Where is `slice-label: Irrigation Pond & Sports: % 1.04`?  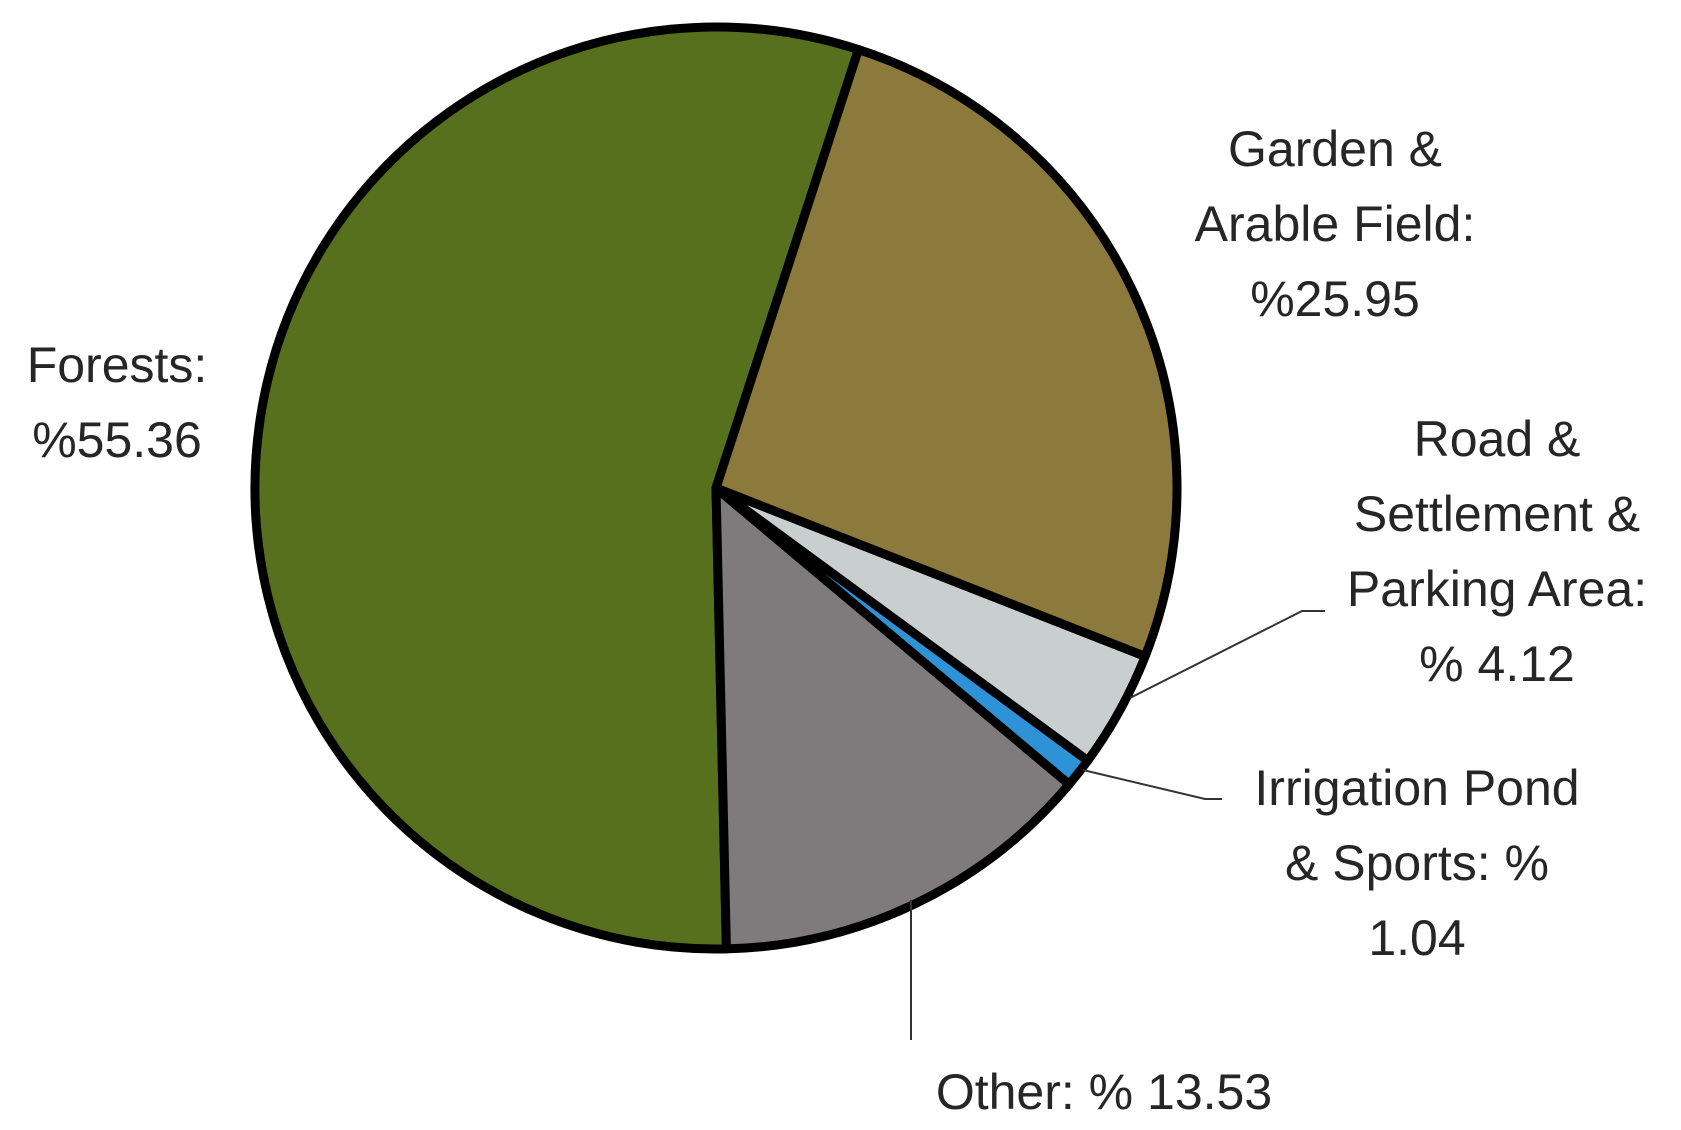
slice-label: Irrigation Pond & Sports: % 1.04 is located at coordinates (1417, 863).